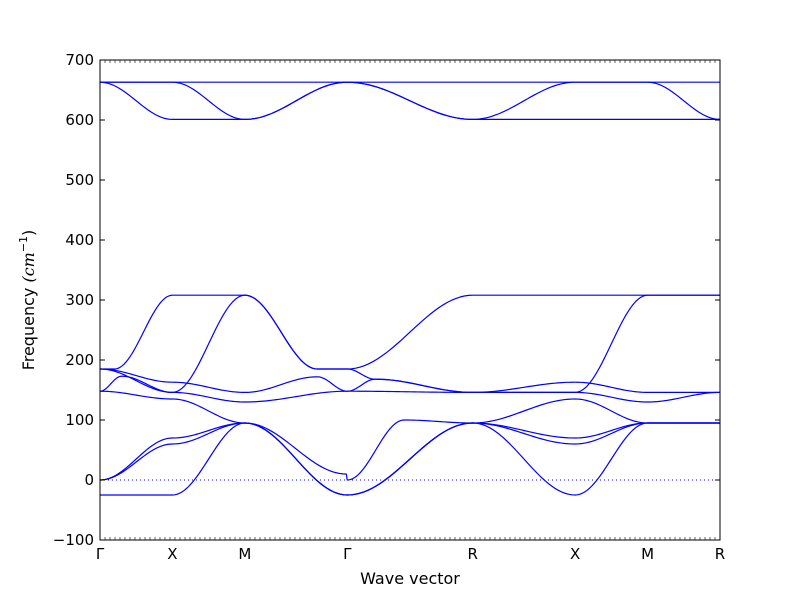  What do you see at coordinates (79, 180) in the screenshot?
I see `y-tick-label: 500` at bounding box center [79, 180].